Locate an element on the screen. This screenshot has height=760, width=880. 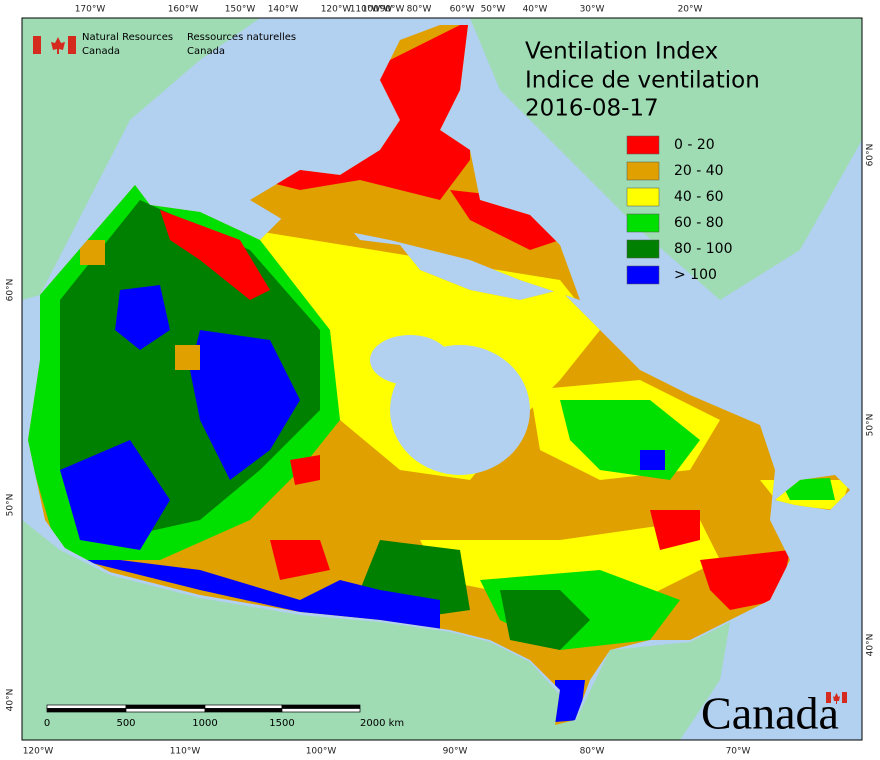
alaska is located at coordinates (141, 159).